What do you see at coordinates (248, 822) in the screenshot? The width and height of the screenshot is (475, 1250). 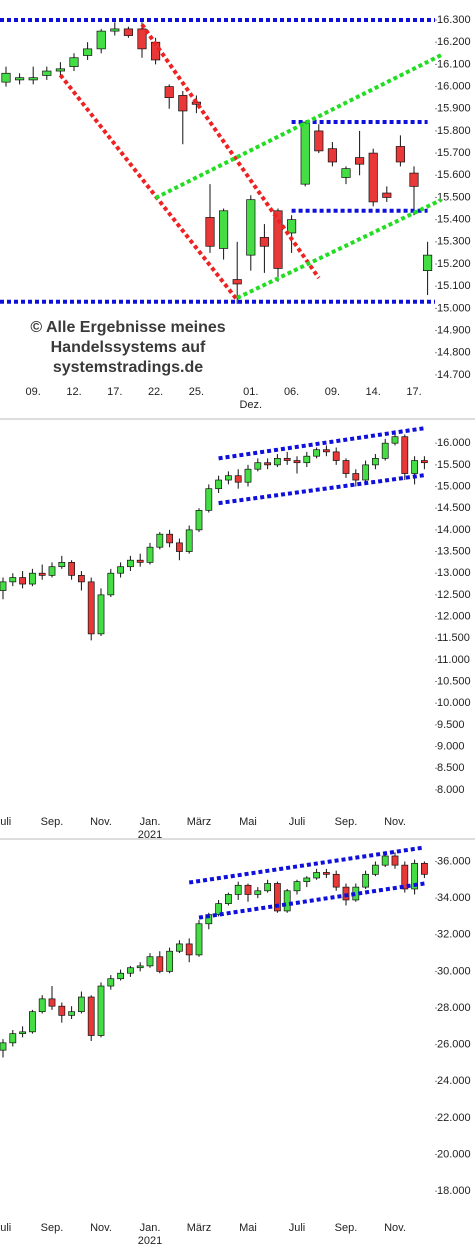 I see `x-tick-label: Mai` at bounding box center [248, 822].